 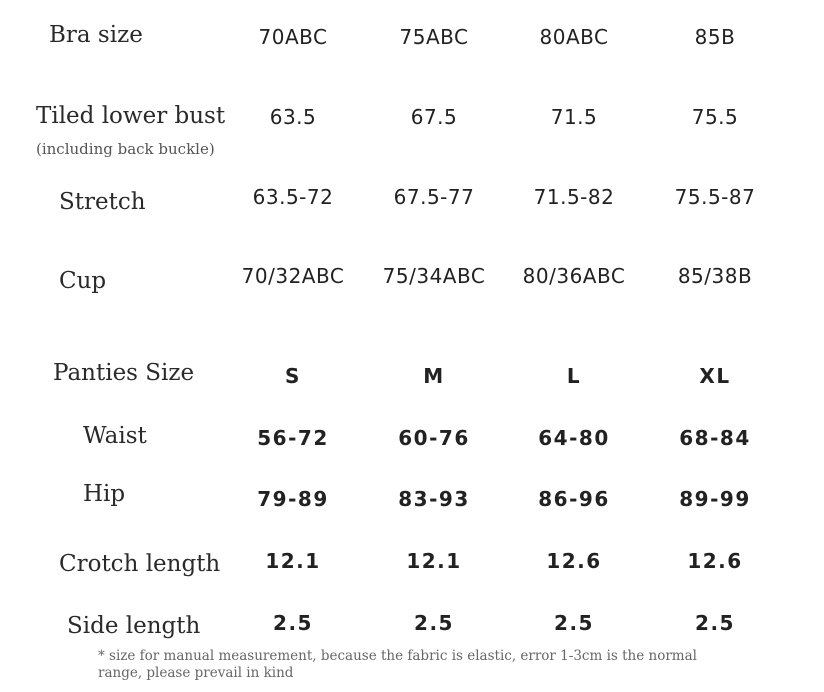 I want to click on waist-label: Waist, so click(x=115, y=436).